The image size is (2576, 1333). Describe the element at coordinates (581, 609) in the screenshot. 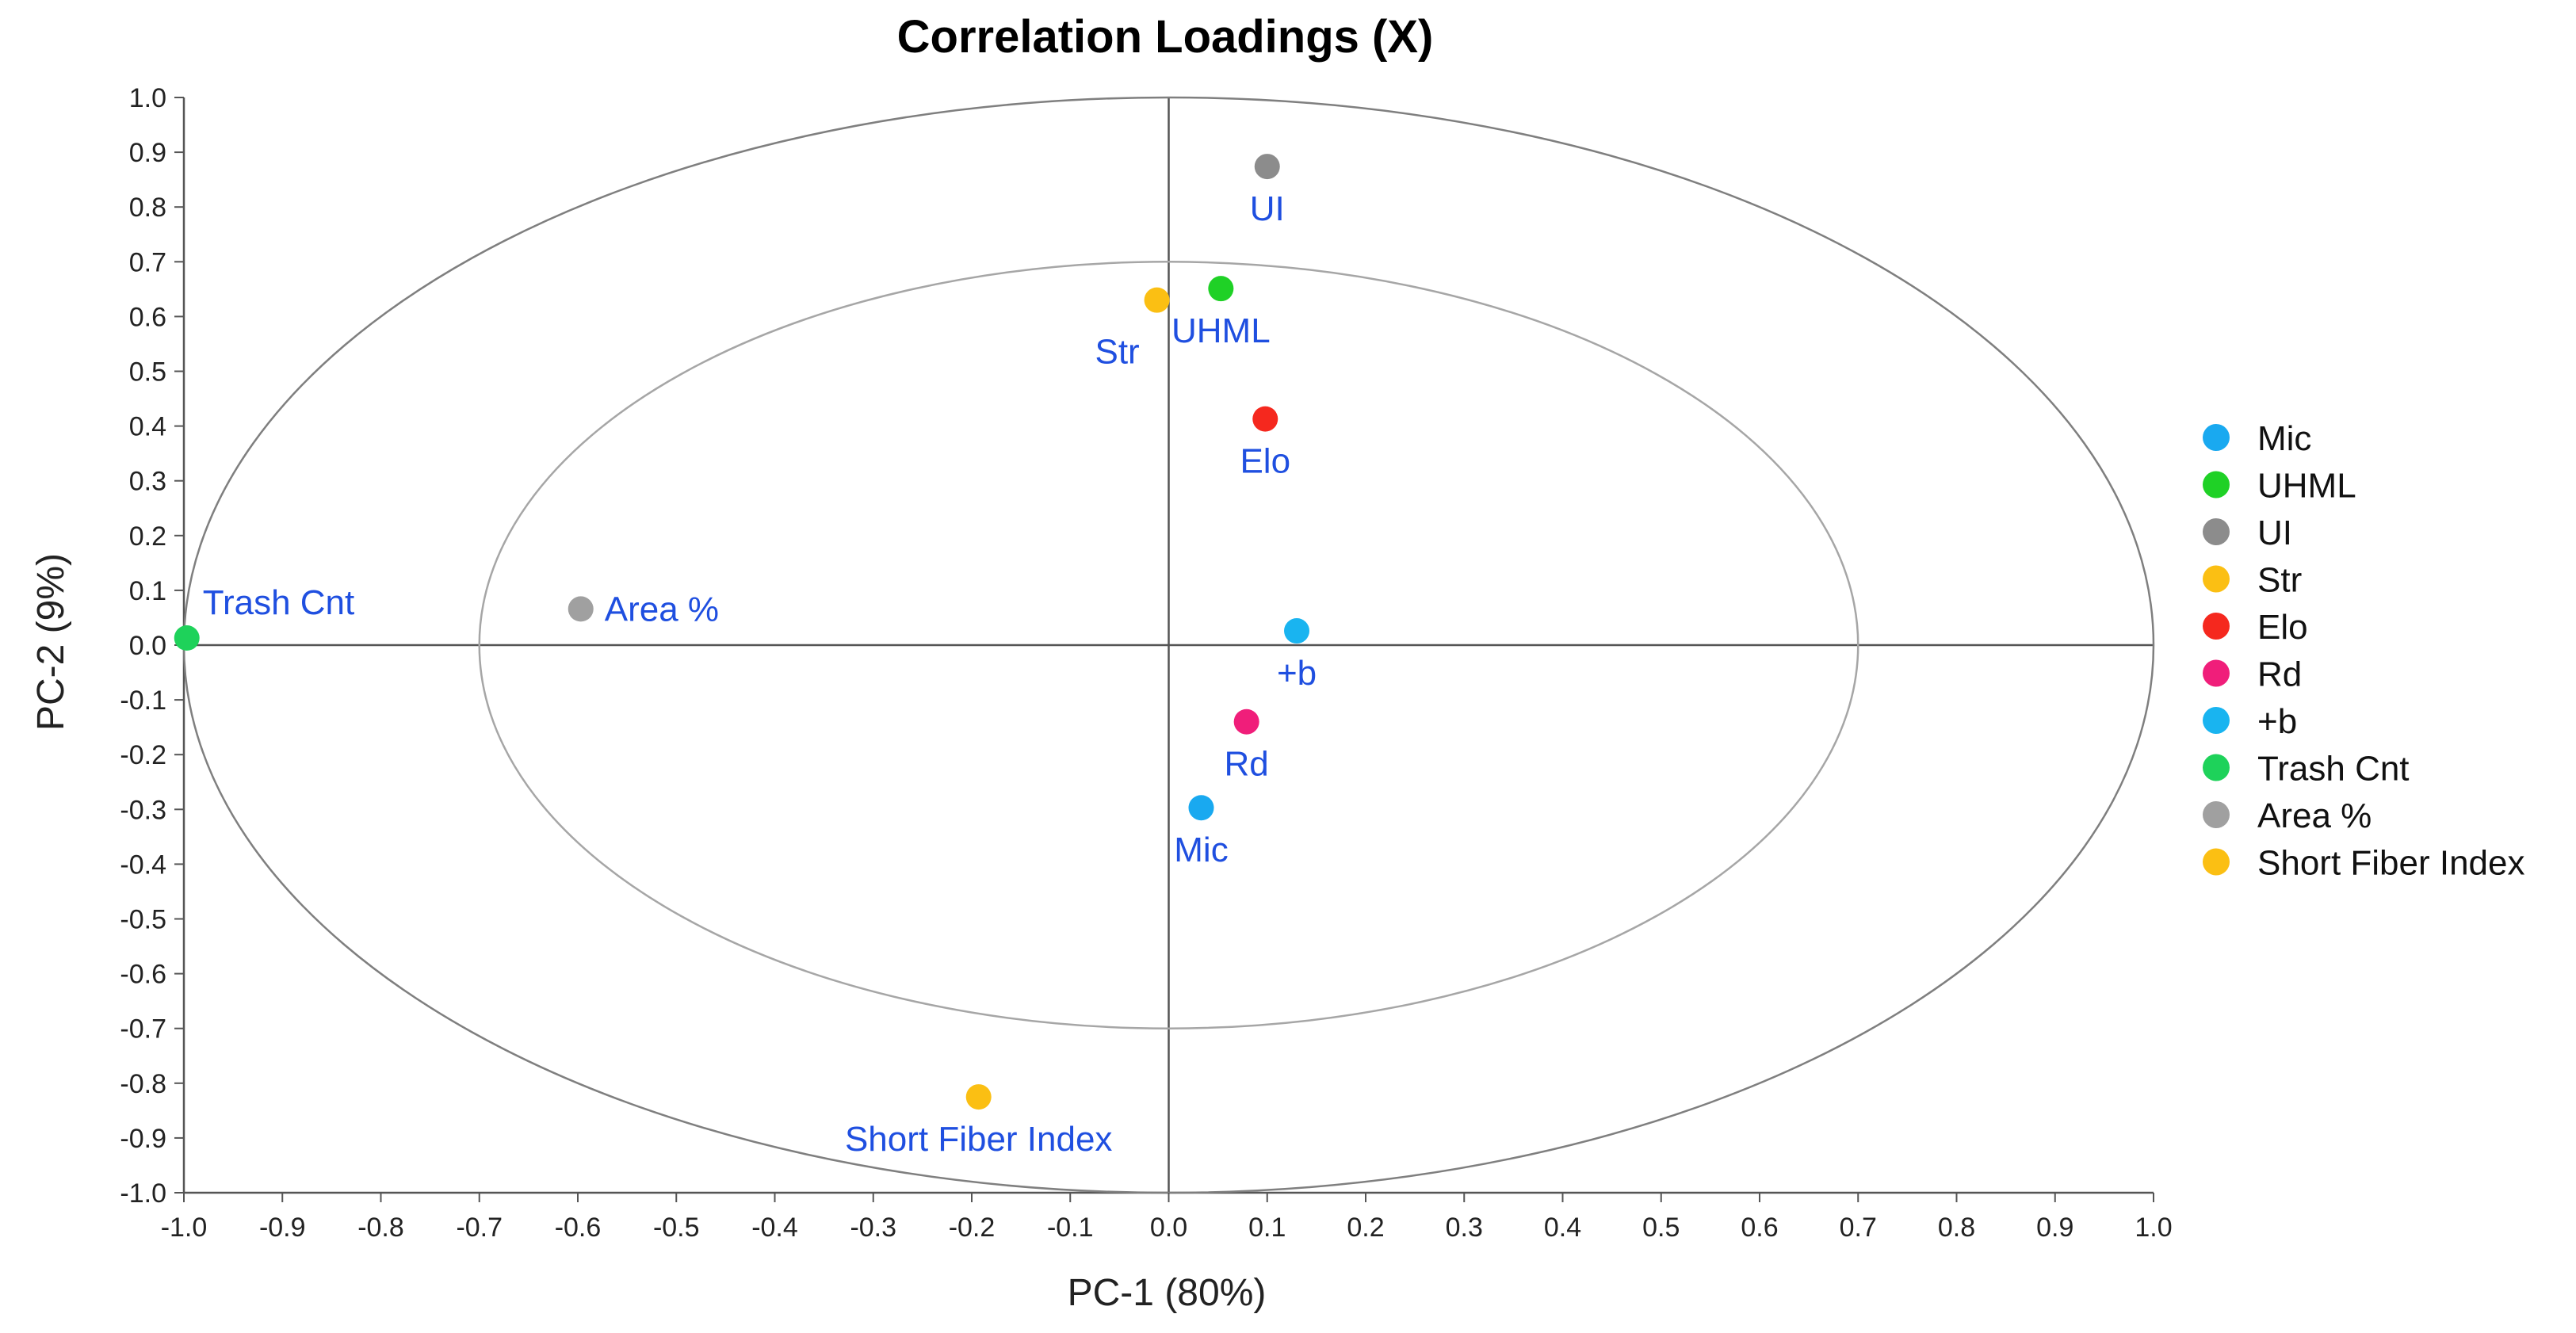

I see `point-area` at that location.